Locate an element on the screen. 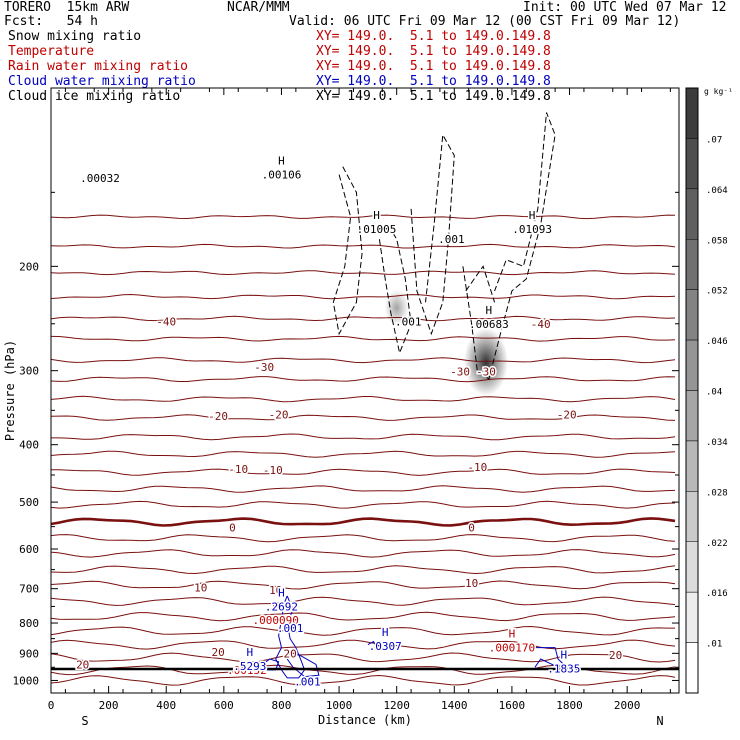 The image size is (740, 740). field-label: Temperature is located at coordinates (51, 51).